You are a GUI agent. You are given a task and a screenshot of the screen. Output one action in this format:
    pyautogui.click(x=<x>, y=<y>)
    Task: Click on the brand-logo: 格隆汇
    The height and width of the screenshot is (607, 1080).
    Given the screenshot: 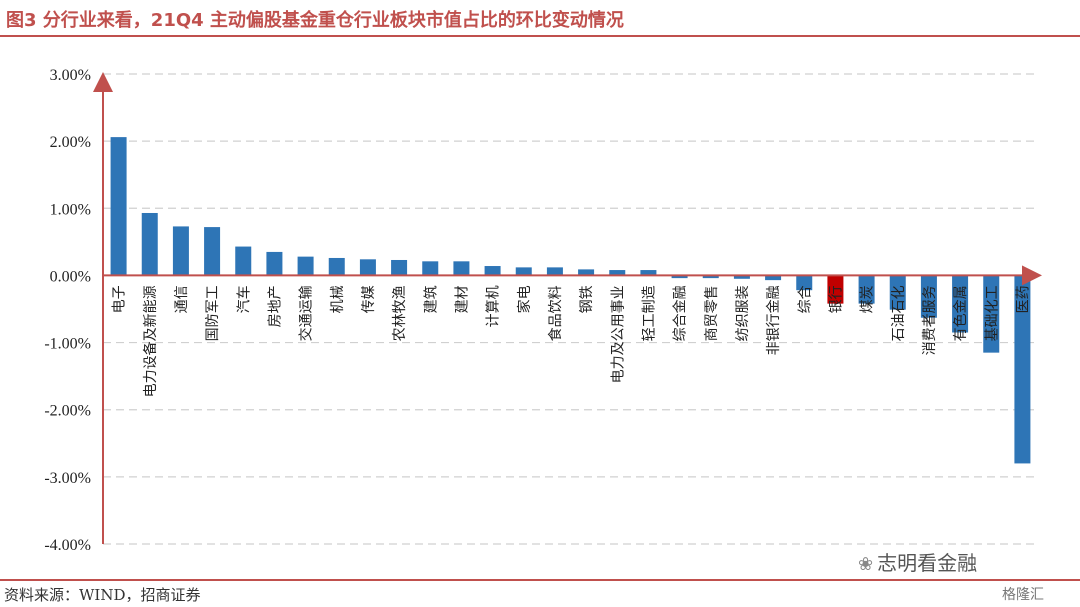 What is the action you would take?
    pyautogui.click(x=1023, y=595)
    